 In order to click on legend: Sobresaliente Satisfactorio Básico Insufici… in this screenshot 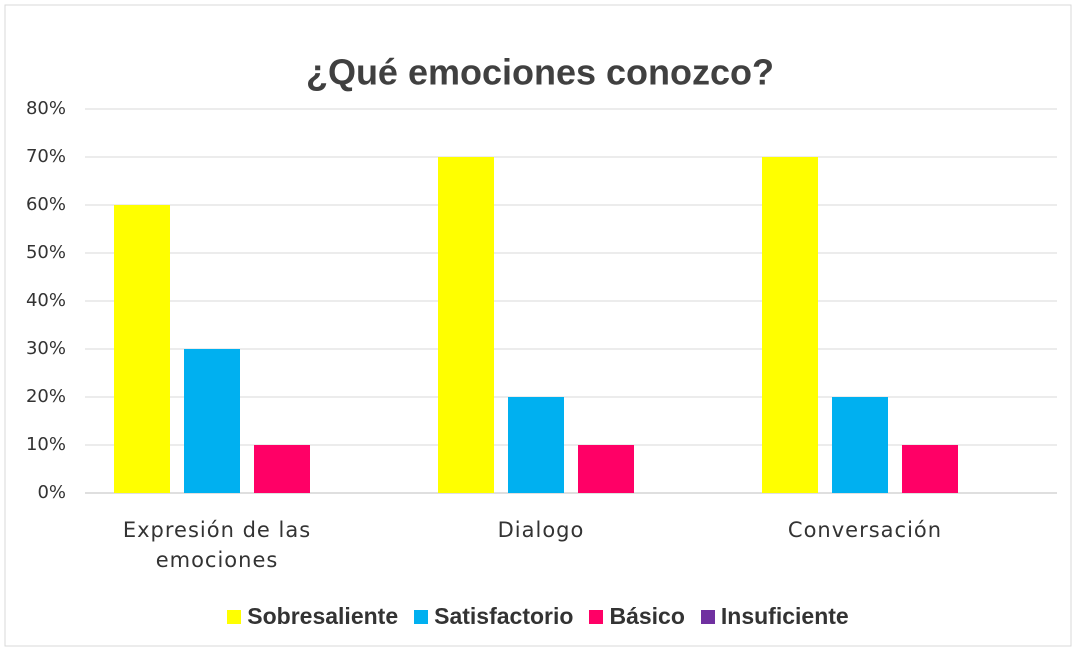, I will do `click(538, 616)`.